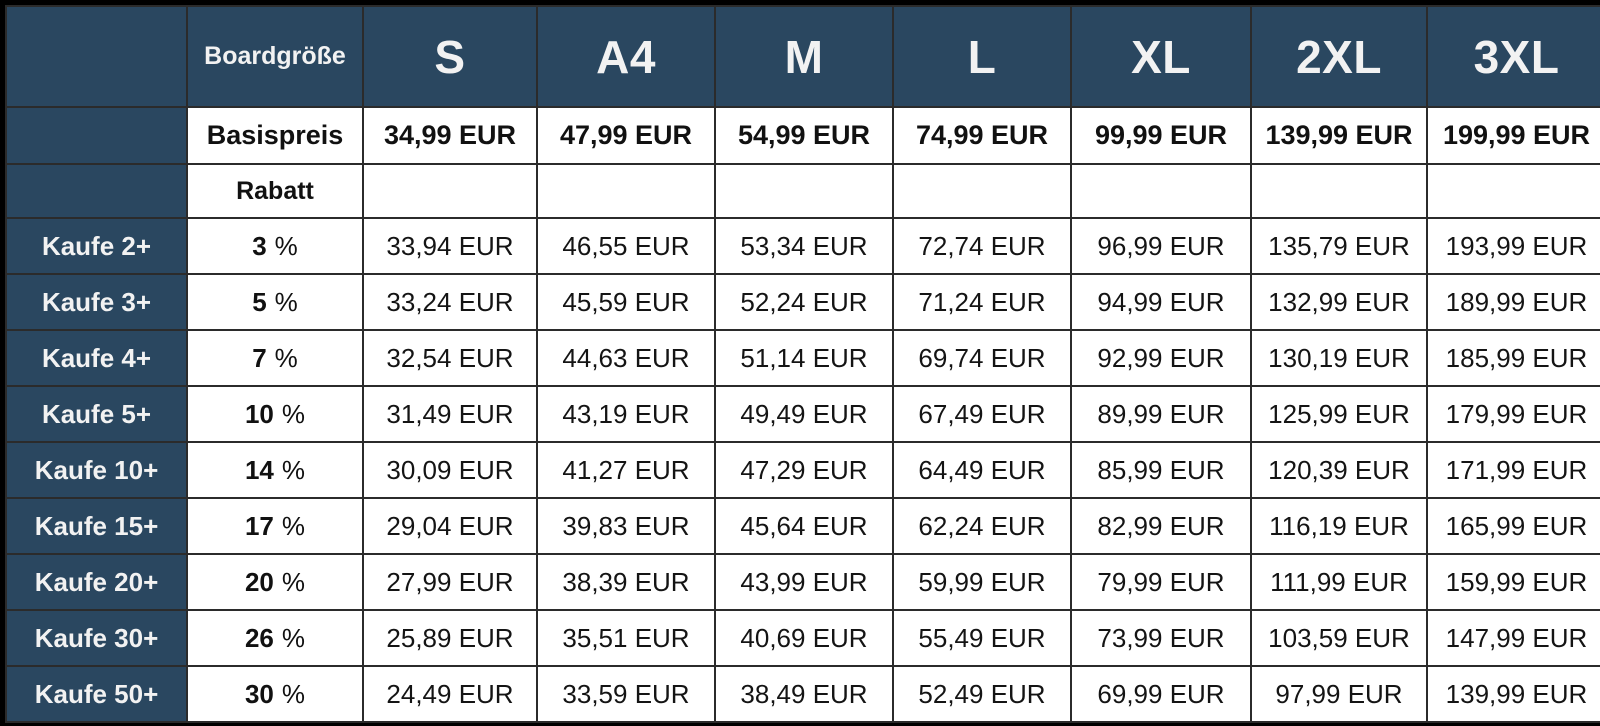  What do you see at coordinates (1161, 358) in the screenshot?
I see `price-xl: 92,99 EUR` at bounding box center [1161, 358].